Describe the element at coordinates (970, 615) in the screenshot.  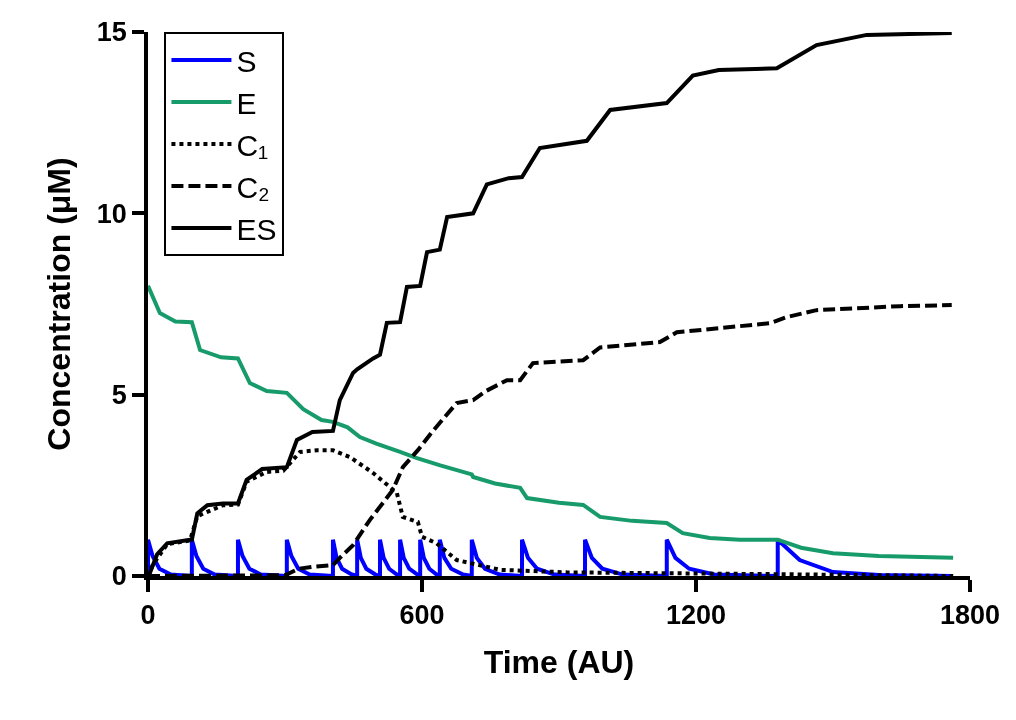
I see `x-tick-label: 1800` at that location.